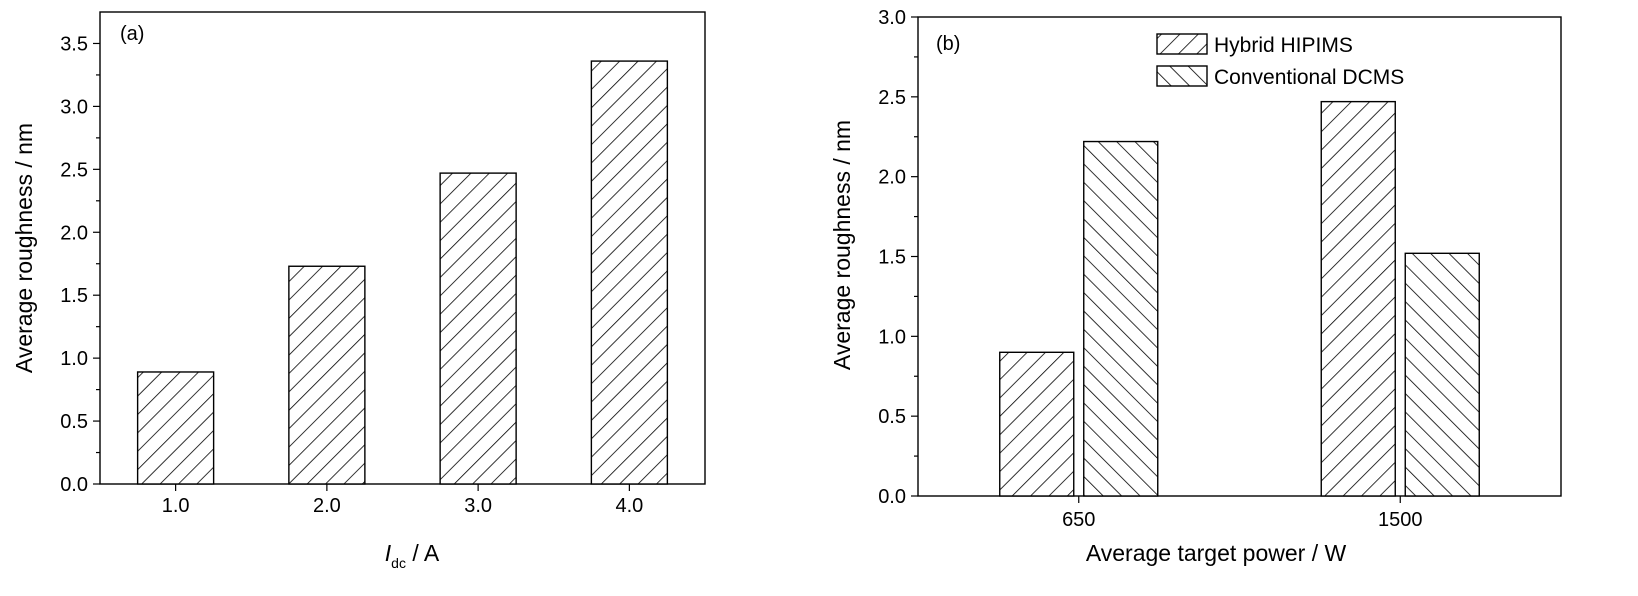 The image size is (1638, 596). What do you see at coordinates (74, 359) in the screenshot?
I see `panel-a-y-tick-label: 1.0` at bounding box center [74, 359].